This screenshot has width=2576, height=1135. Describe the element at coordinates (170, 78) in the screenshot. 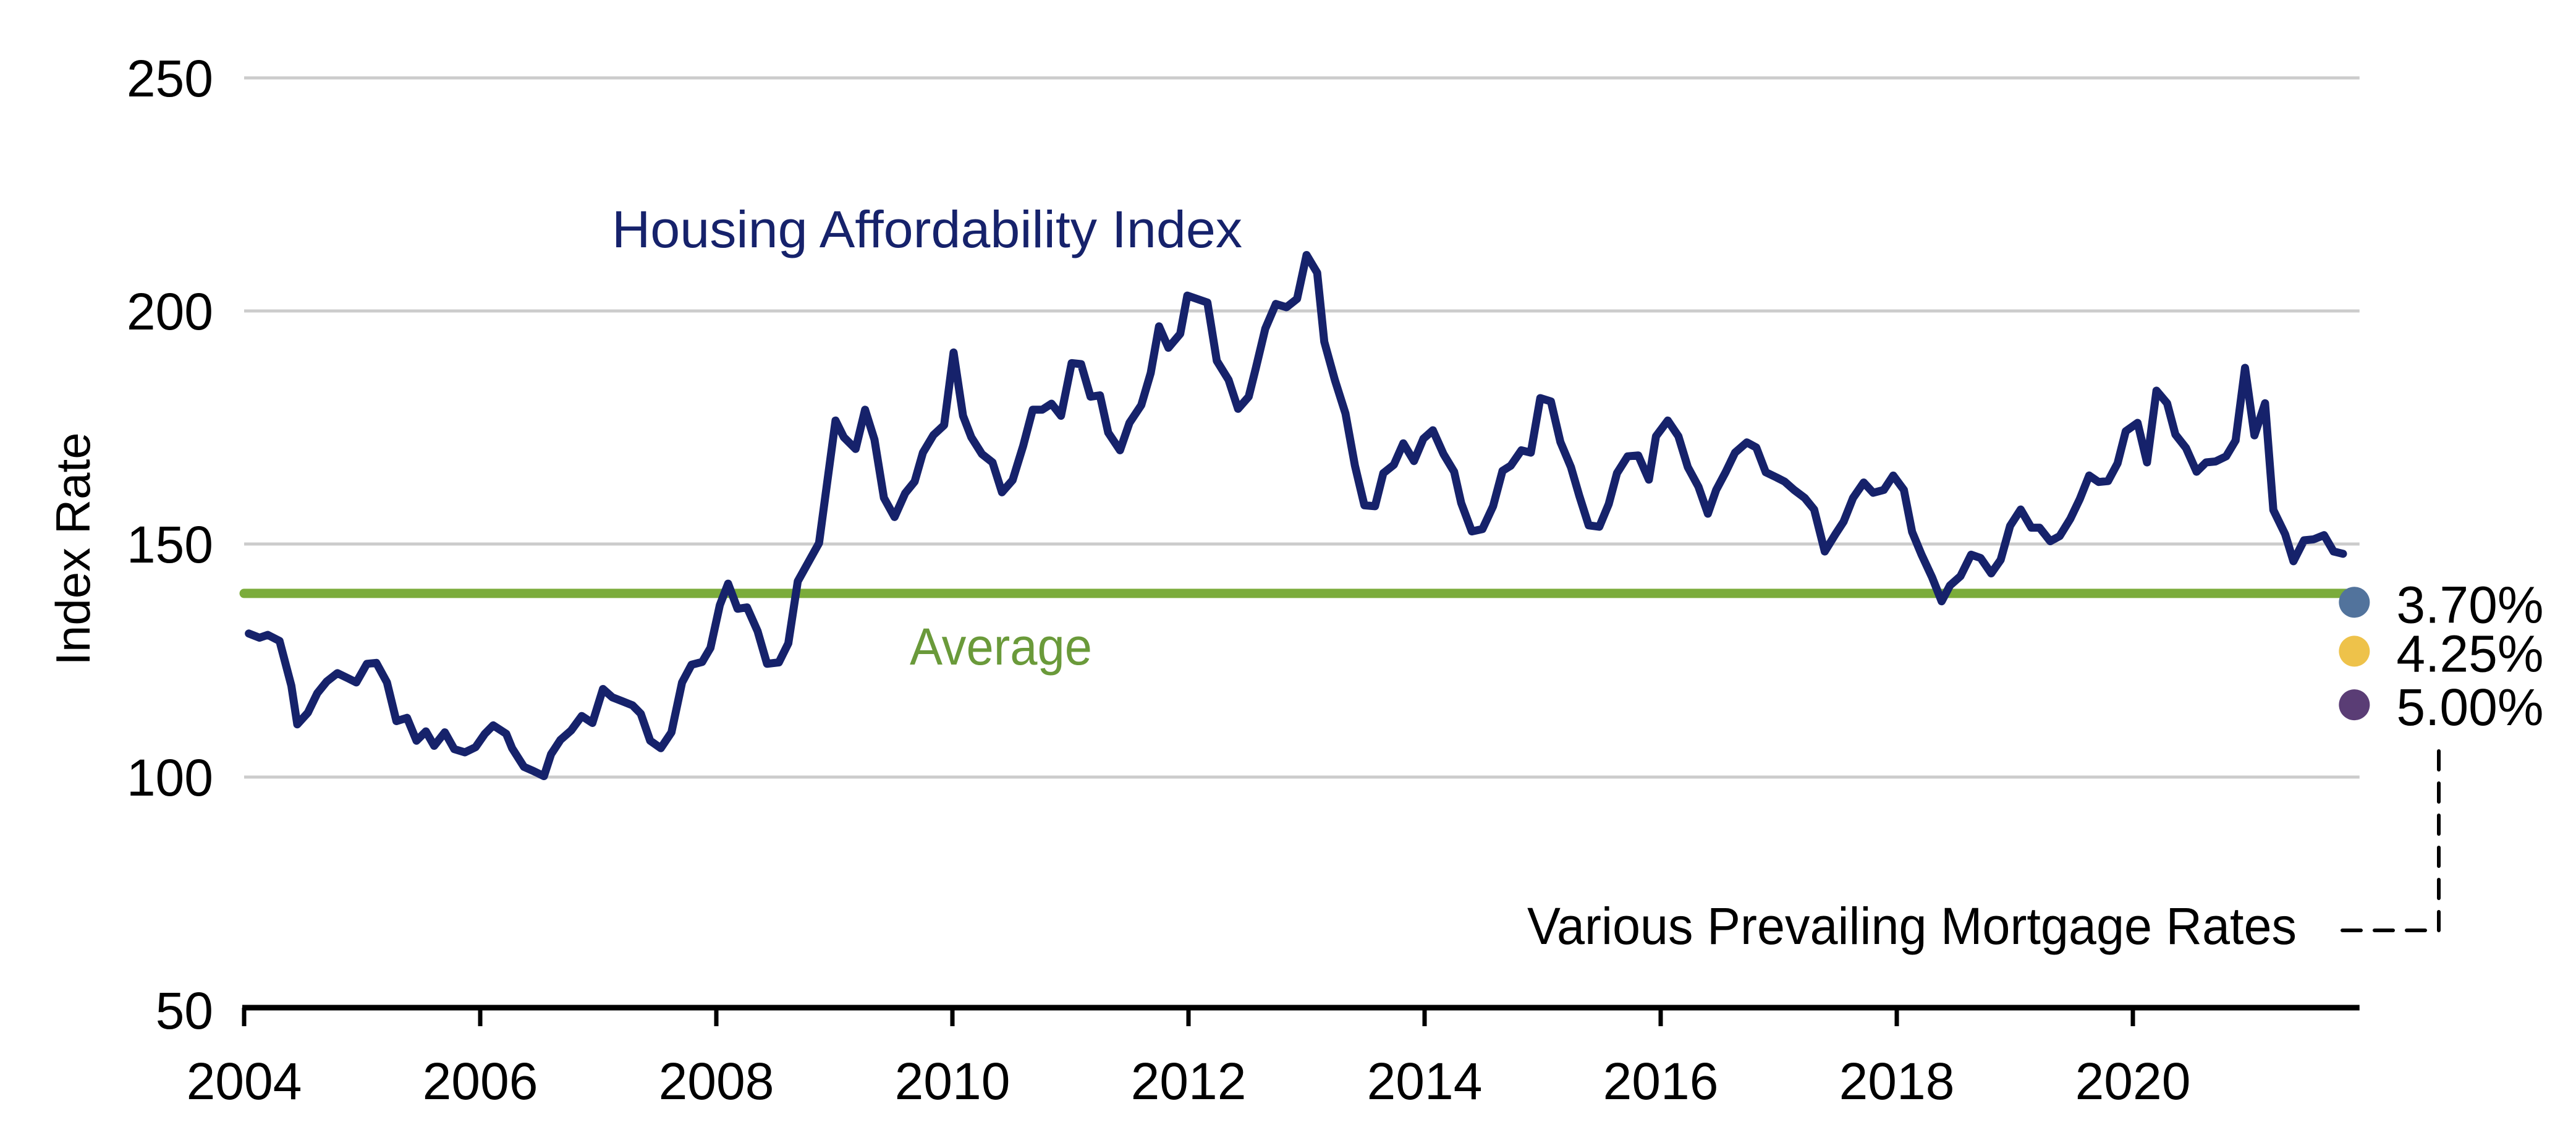

I see `y-tick-label-250: 250` at that location.